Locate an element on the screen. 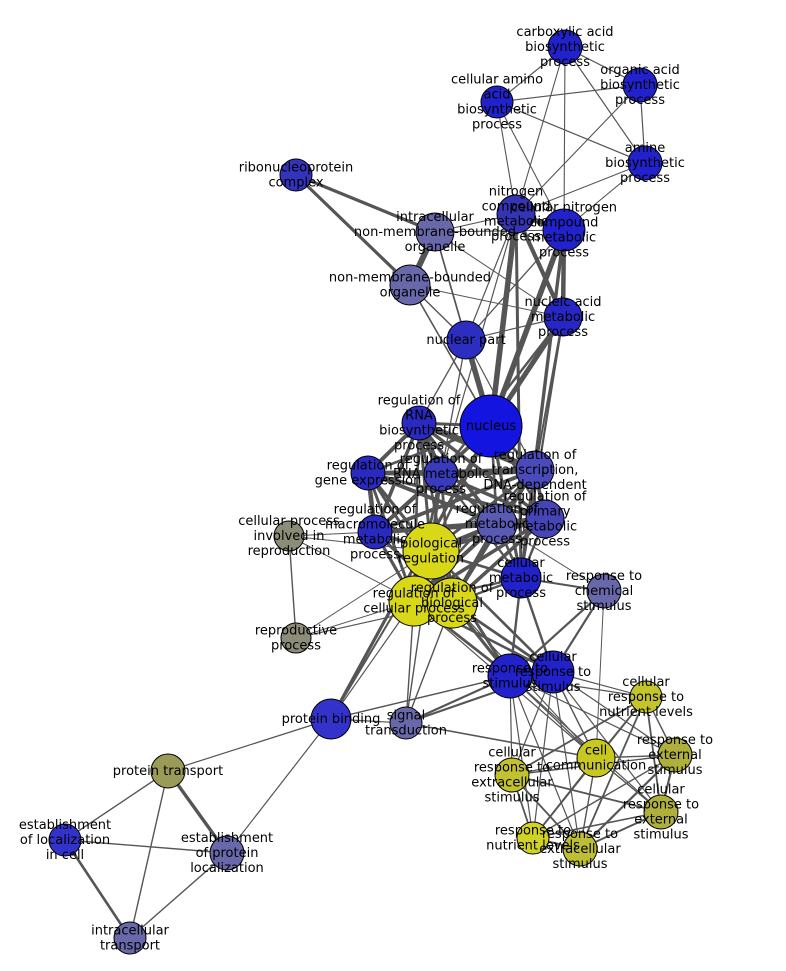 The width and height of the screenshot is (786, 971). graph-node-establishment-of-localization-in-cell is located at coordinates (65, 840).